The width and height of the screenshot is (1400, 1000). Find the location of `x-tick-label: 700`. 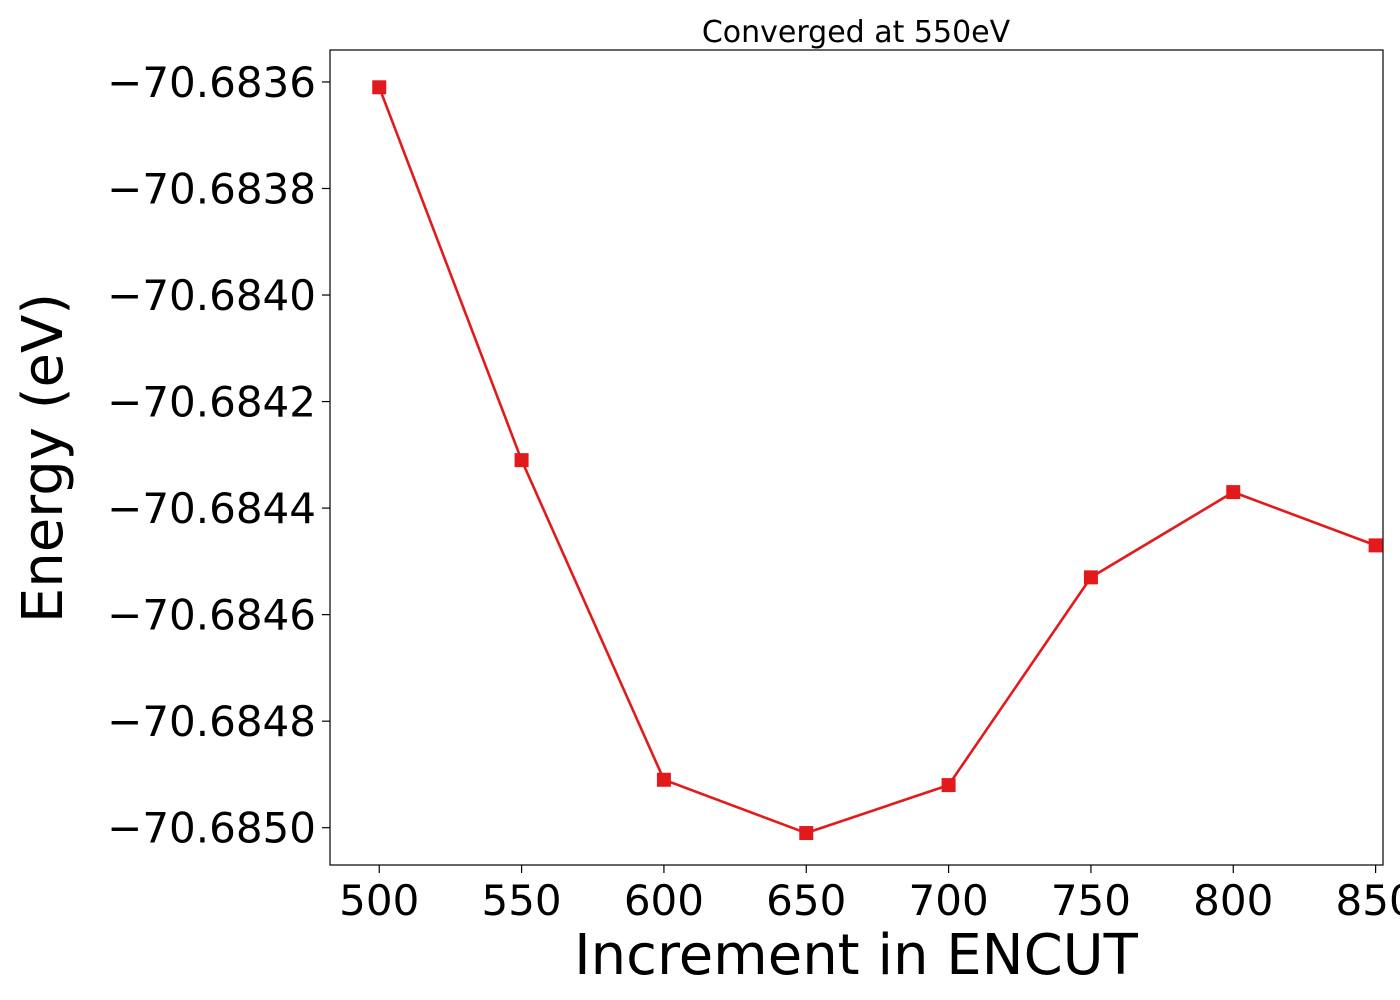

x-tick-label: 700 is located at coordinates (949, 900).